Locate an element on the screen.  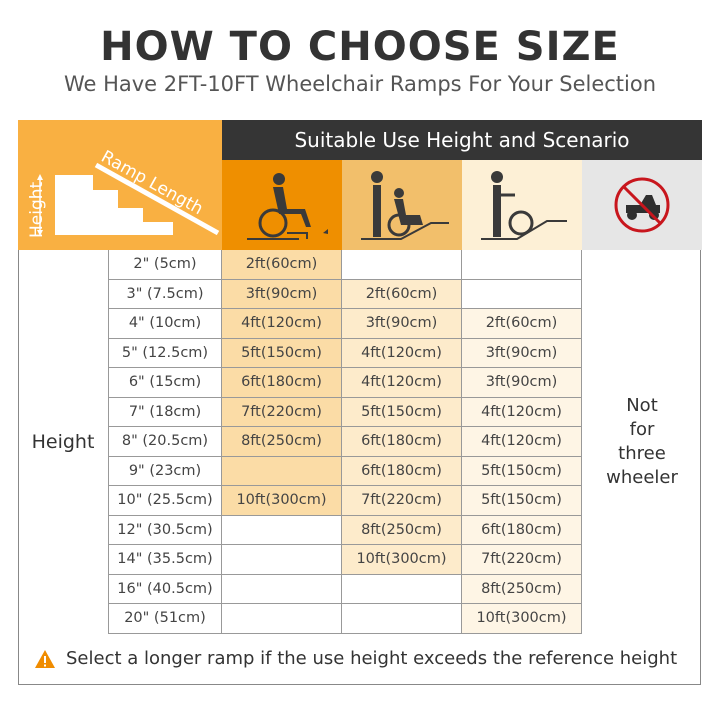
height-cell: 5" (12.5cm) is located at coordinates (165, 353).